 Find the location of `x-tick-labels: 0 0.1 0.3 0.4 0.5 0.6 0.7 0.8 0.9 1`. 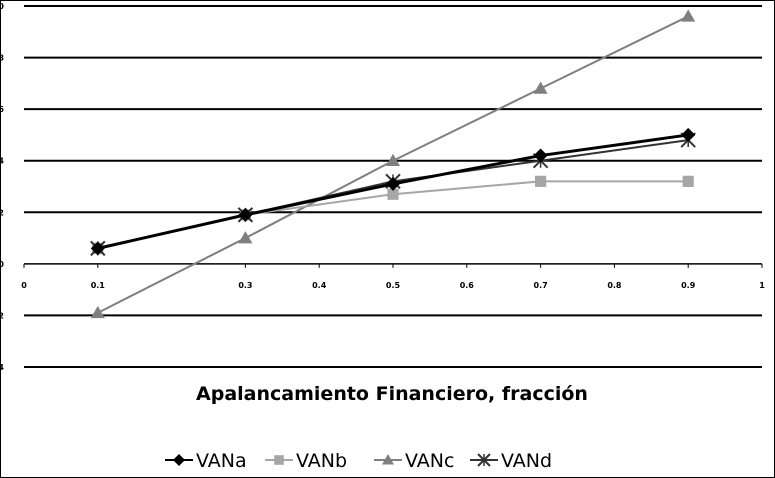

x-tick-labels: 0 0.1 0.3 0.4 0.5 0.6 0.7 0.8 0.9 1 is located at coordinates (393, 285).